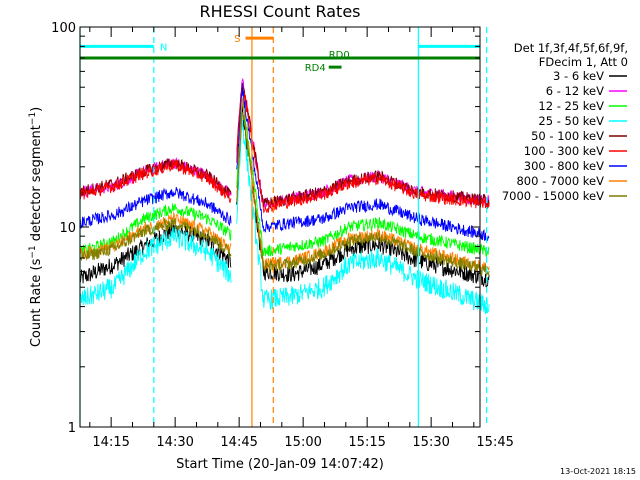 The height and width of the screenshot is (480, 640). Describe the element at coordinates (163, 47) in the screenshot. I see `annotation-label: N` at that location.